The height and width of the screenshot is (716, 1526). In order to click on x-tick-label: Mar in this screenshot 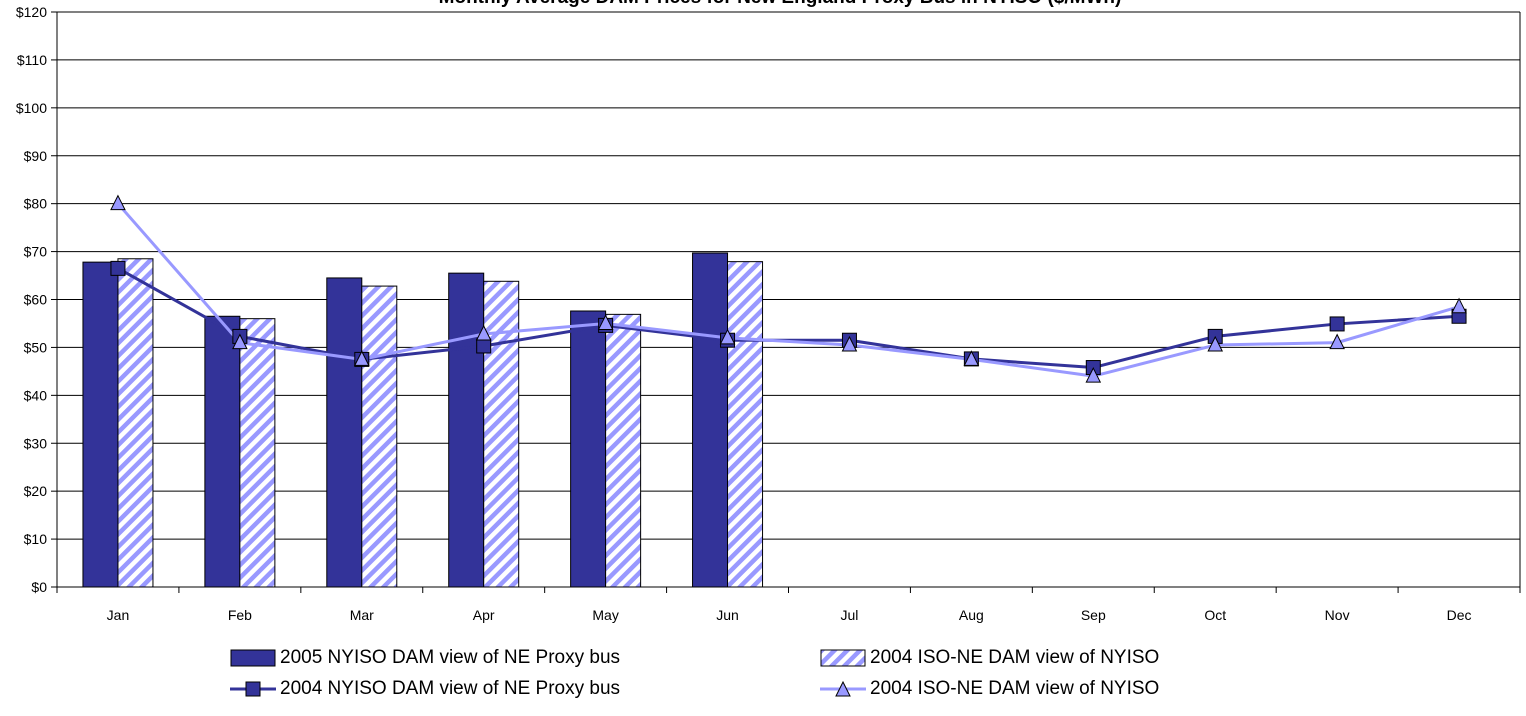, I will do `click(362, 615)`.